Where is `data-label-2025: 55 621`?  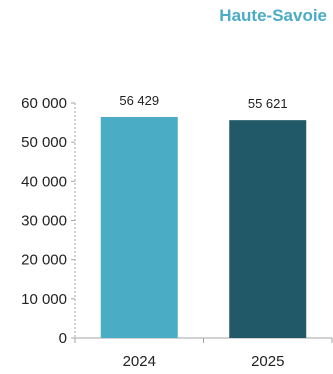
data-label-2025: 55 621 is located at coordinates (268, 103).